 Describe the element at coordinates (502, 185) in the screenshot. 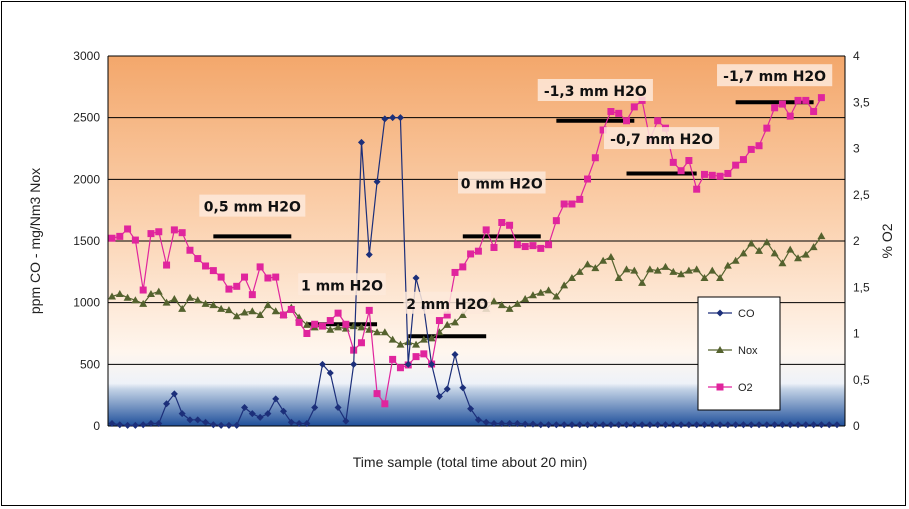

I see `annotation-label: 0 mm H2O` at that location.